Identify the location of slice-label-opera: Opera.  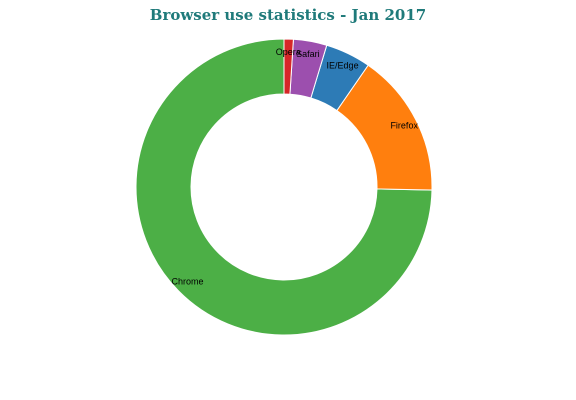
(288, 52).